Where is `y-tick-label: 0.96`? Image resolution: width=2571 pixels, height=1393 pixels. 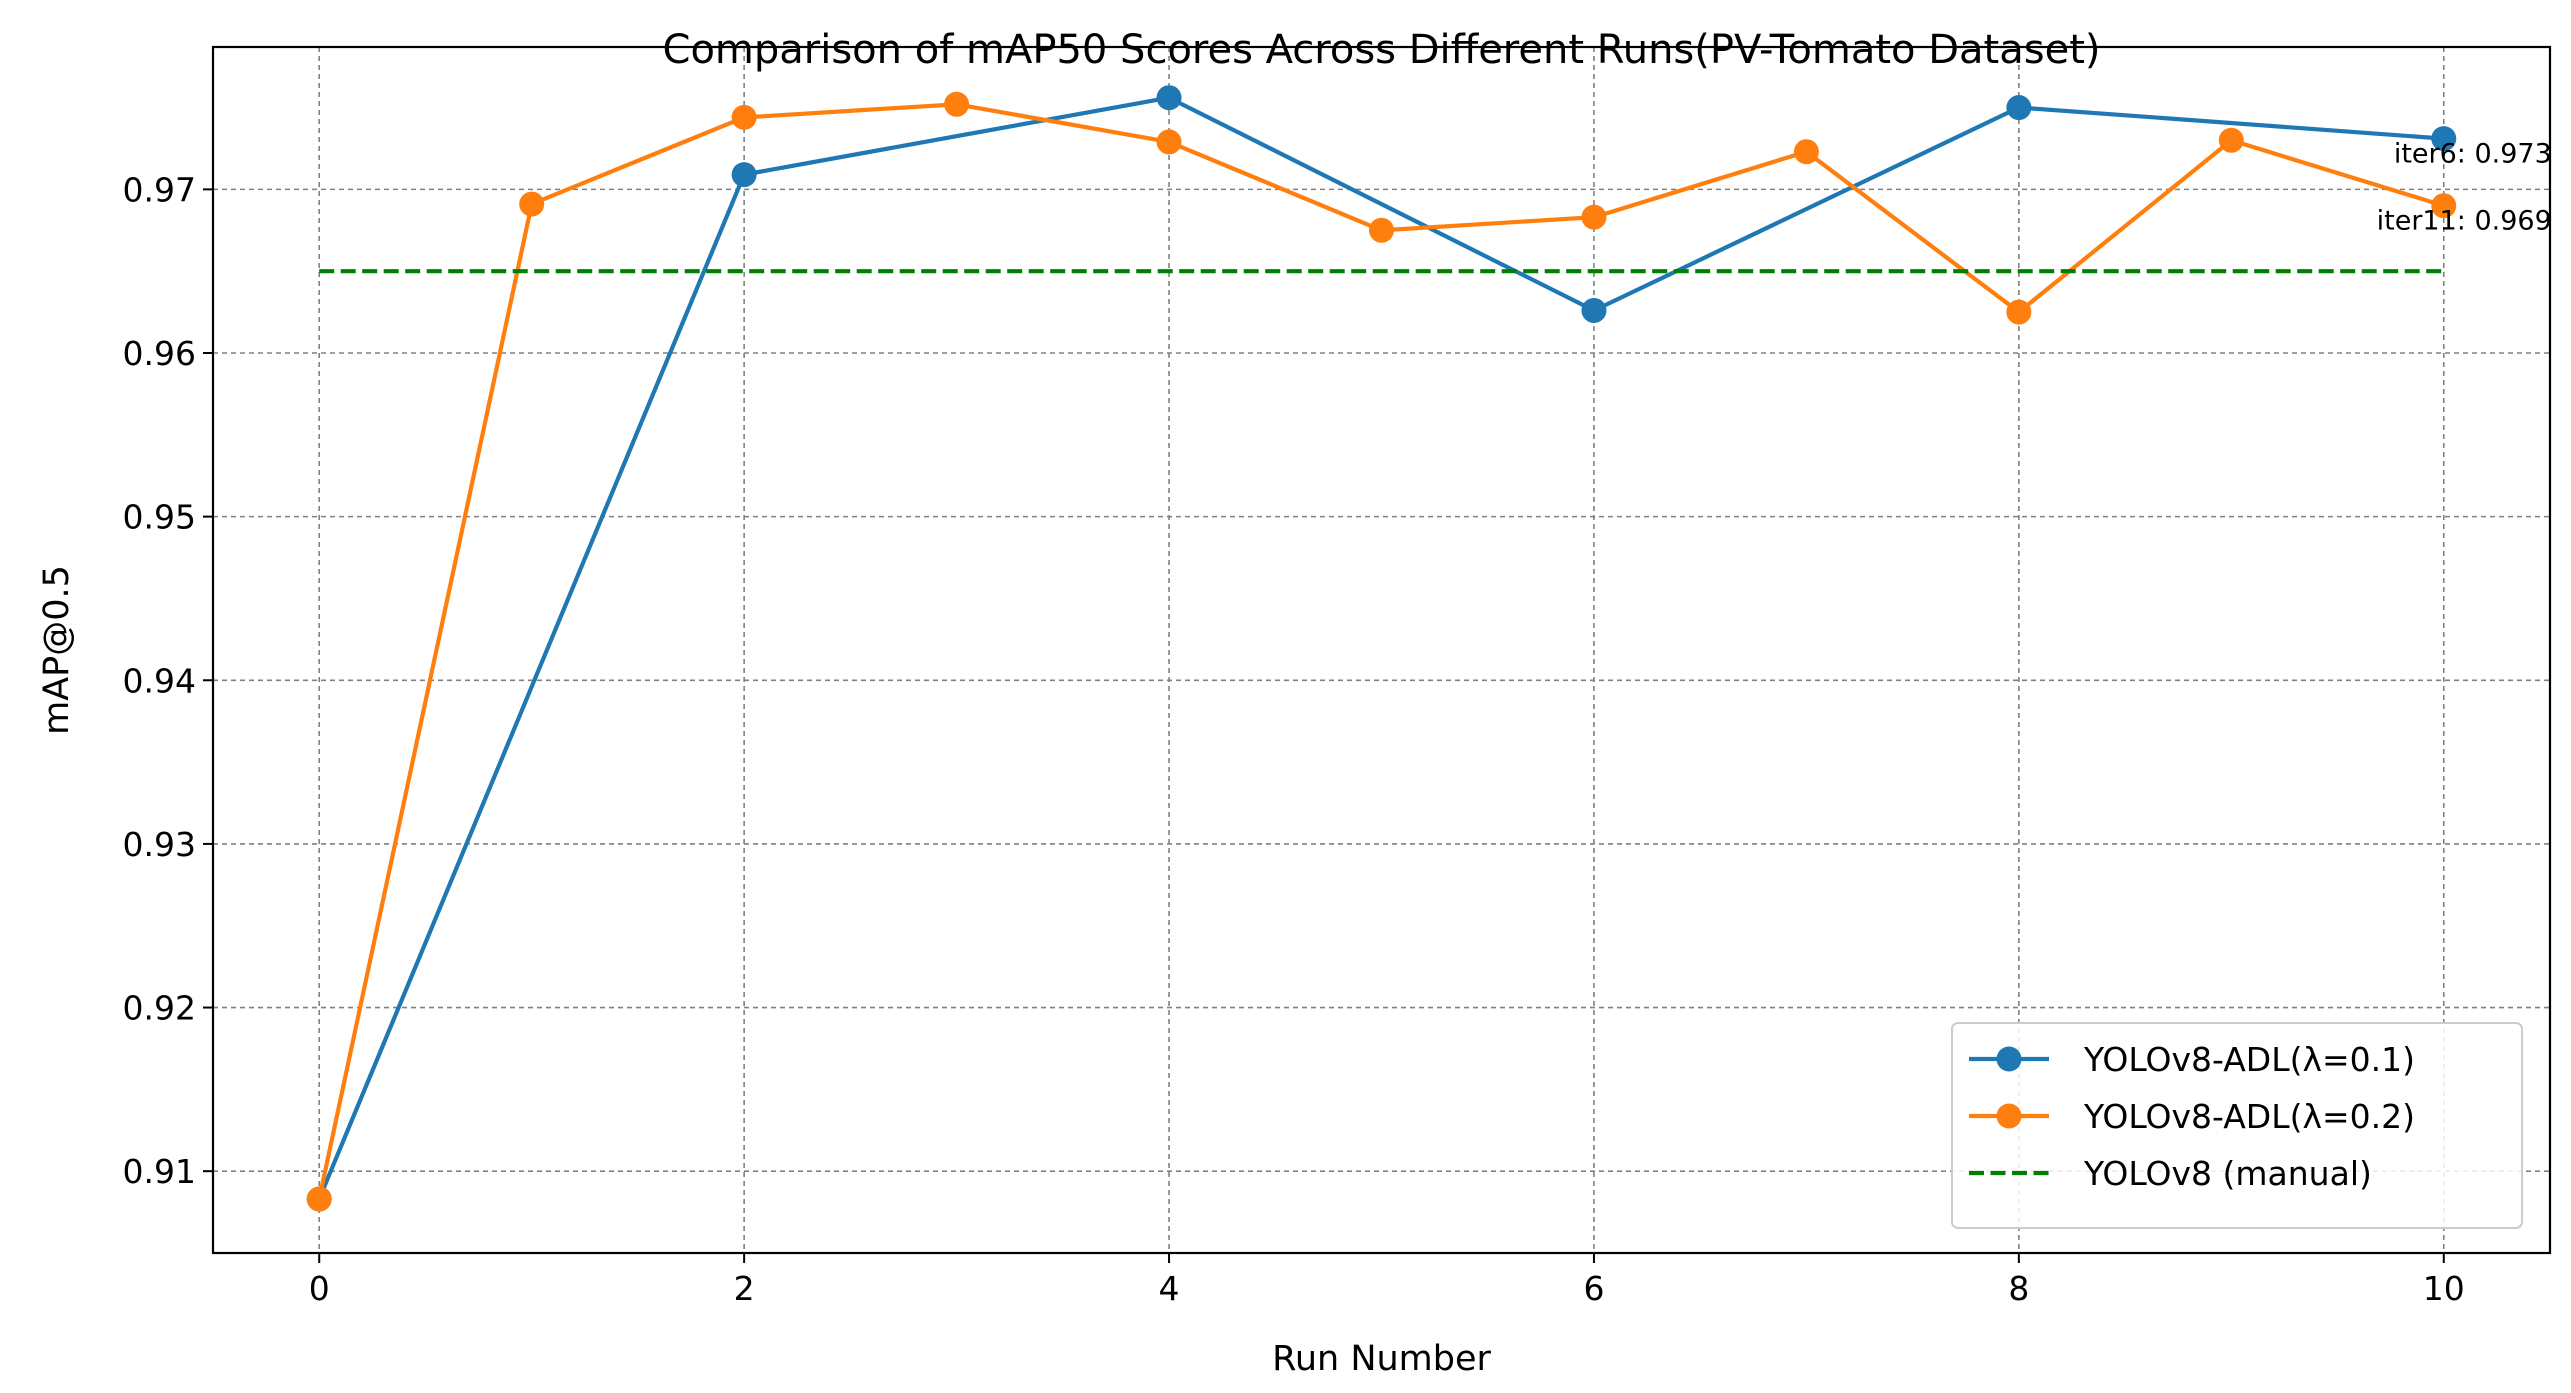 y-tick-label: 0.96 is located at coordinates (159, 353).